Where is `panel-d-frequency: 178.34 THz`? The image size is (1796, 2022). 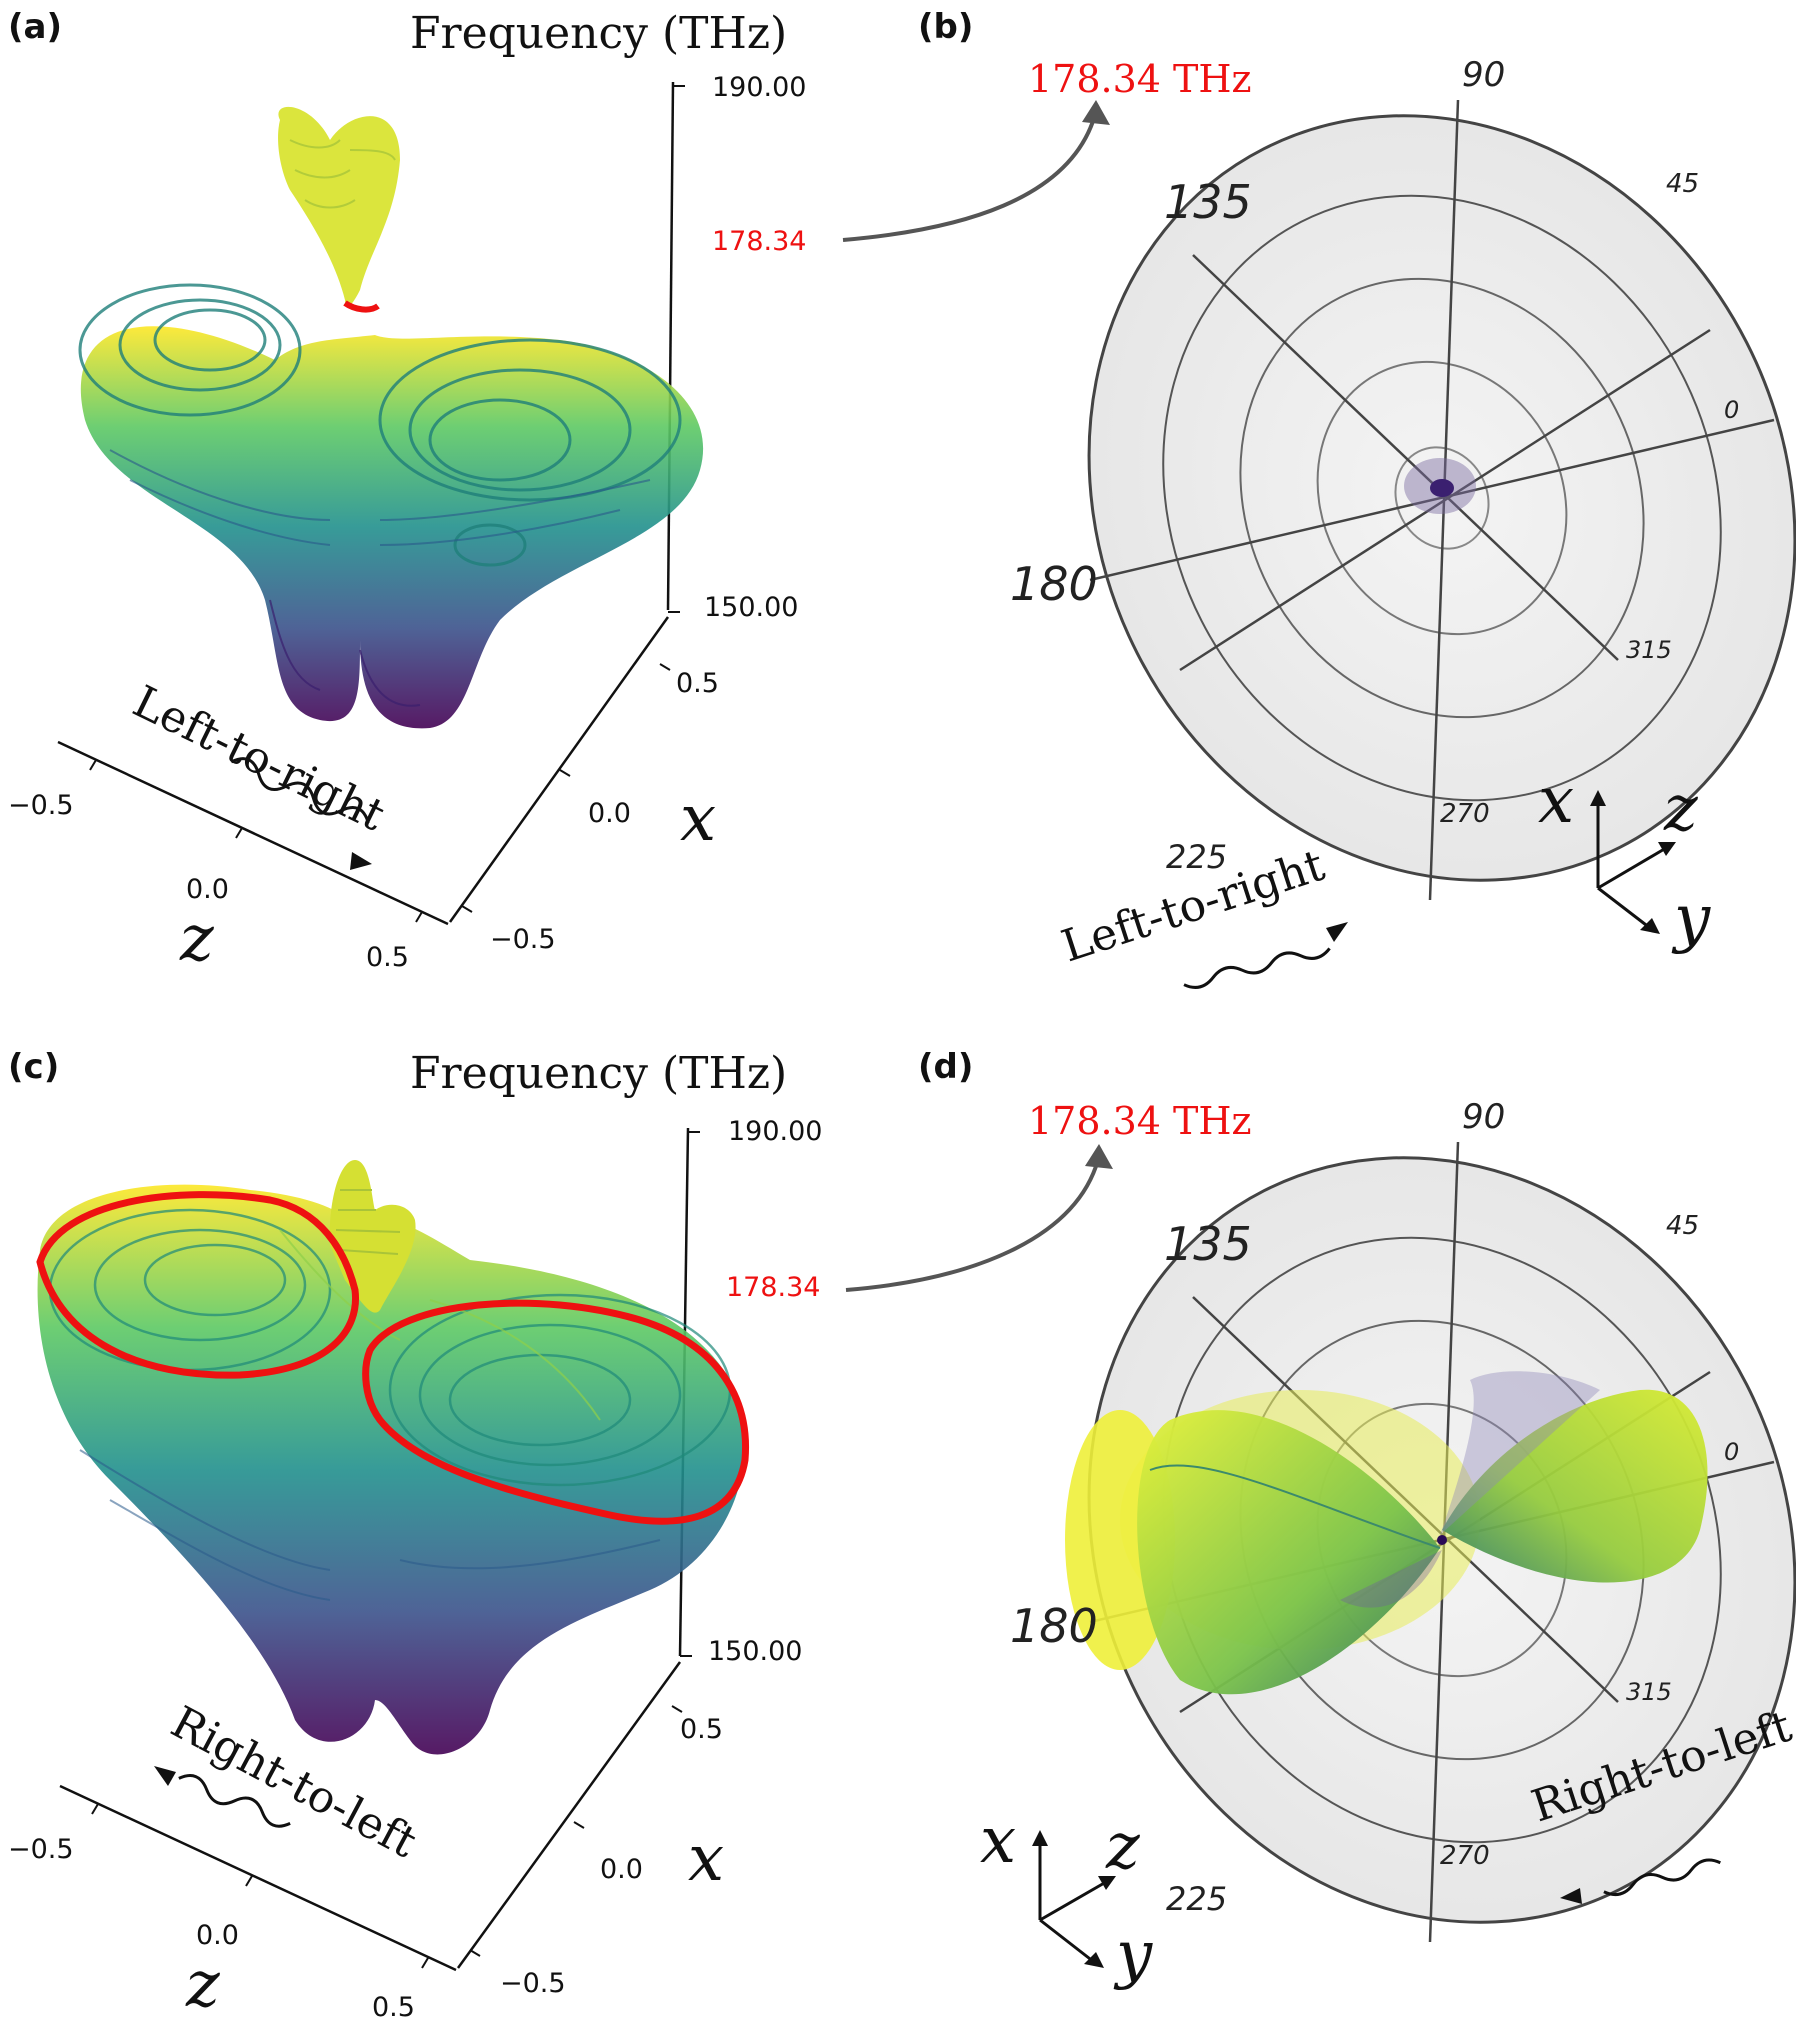
panel-d-frequency: 178.34 THz is located at coordinates (1140, 1121).